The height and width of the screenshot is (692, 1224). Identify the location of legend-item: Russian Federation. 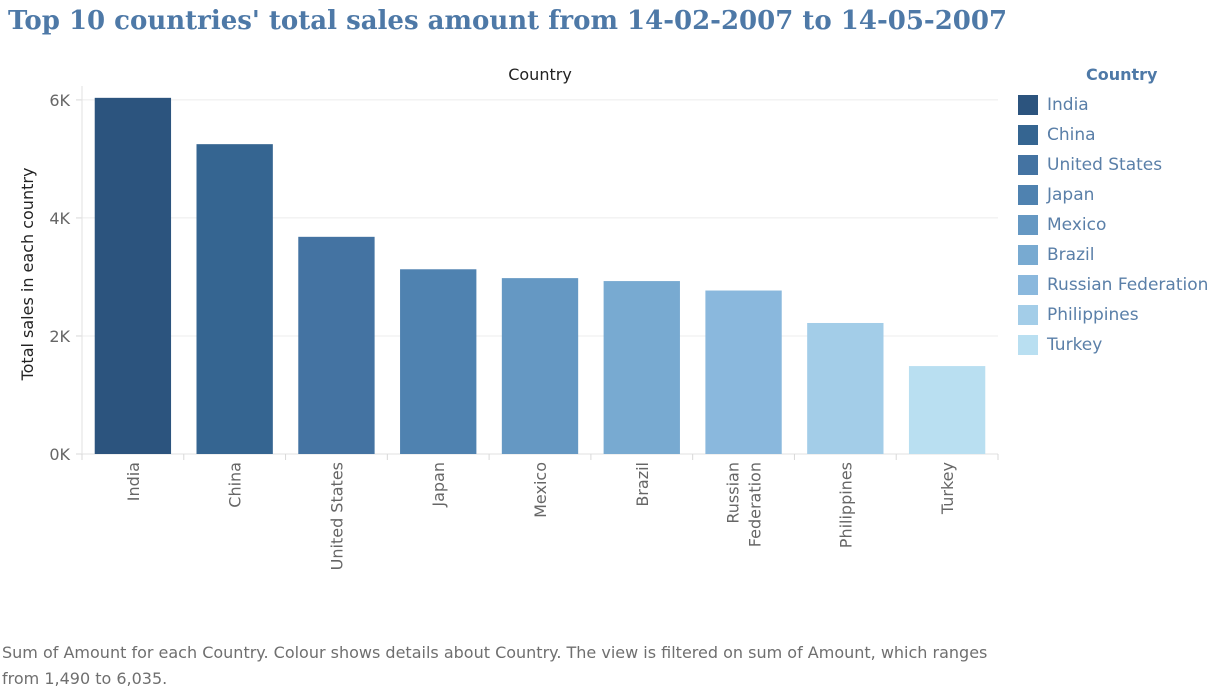
(1121, 285).